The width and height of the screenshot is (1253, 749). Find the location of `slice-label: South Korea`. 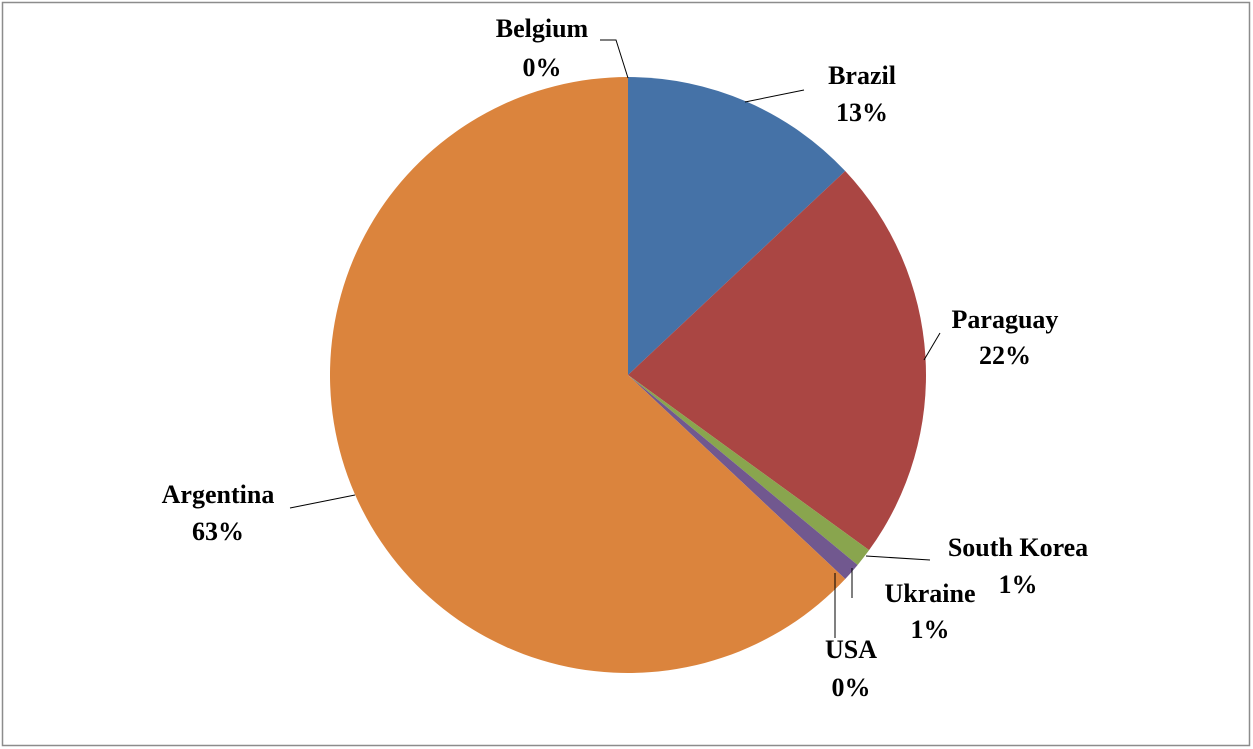

slice-label: South Korea is located at coordinates (1018, 547).